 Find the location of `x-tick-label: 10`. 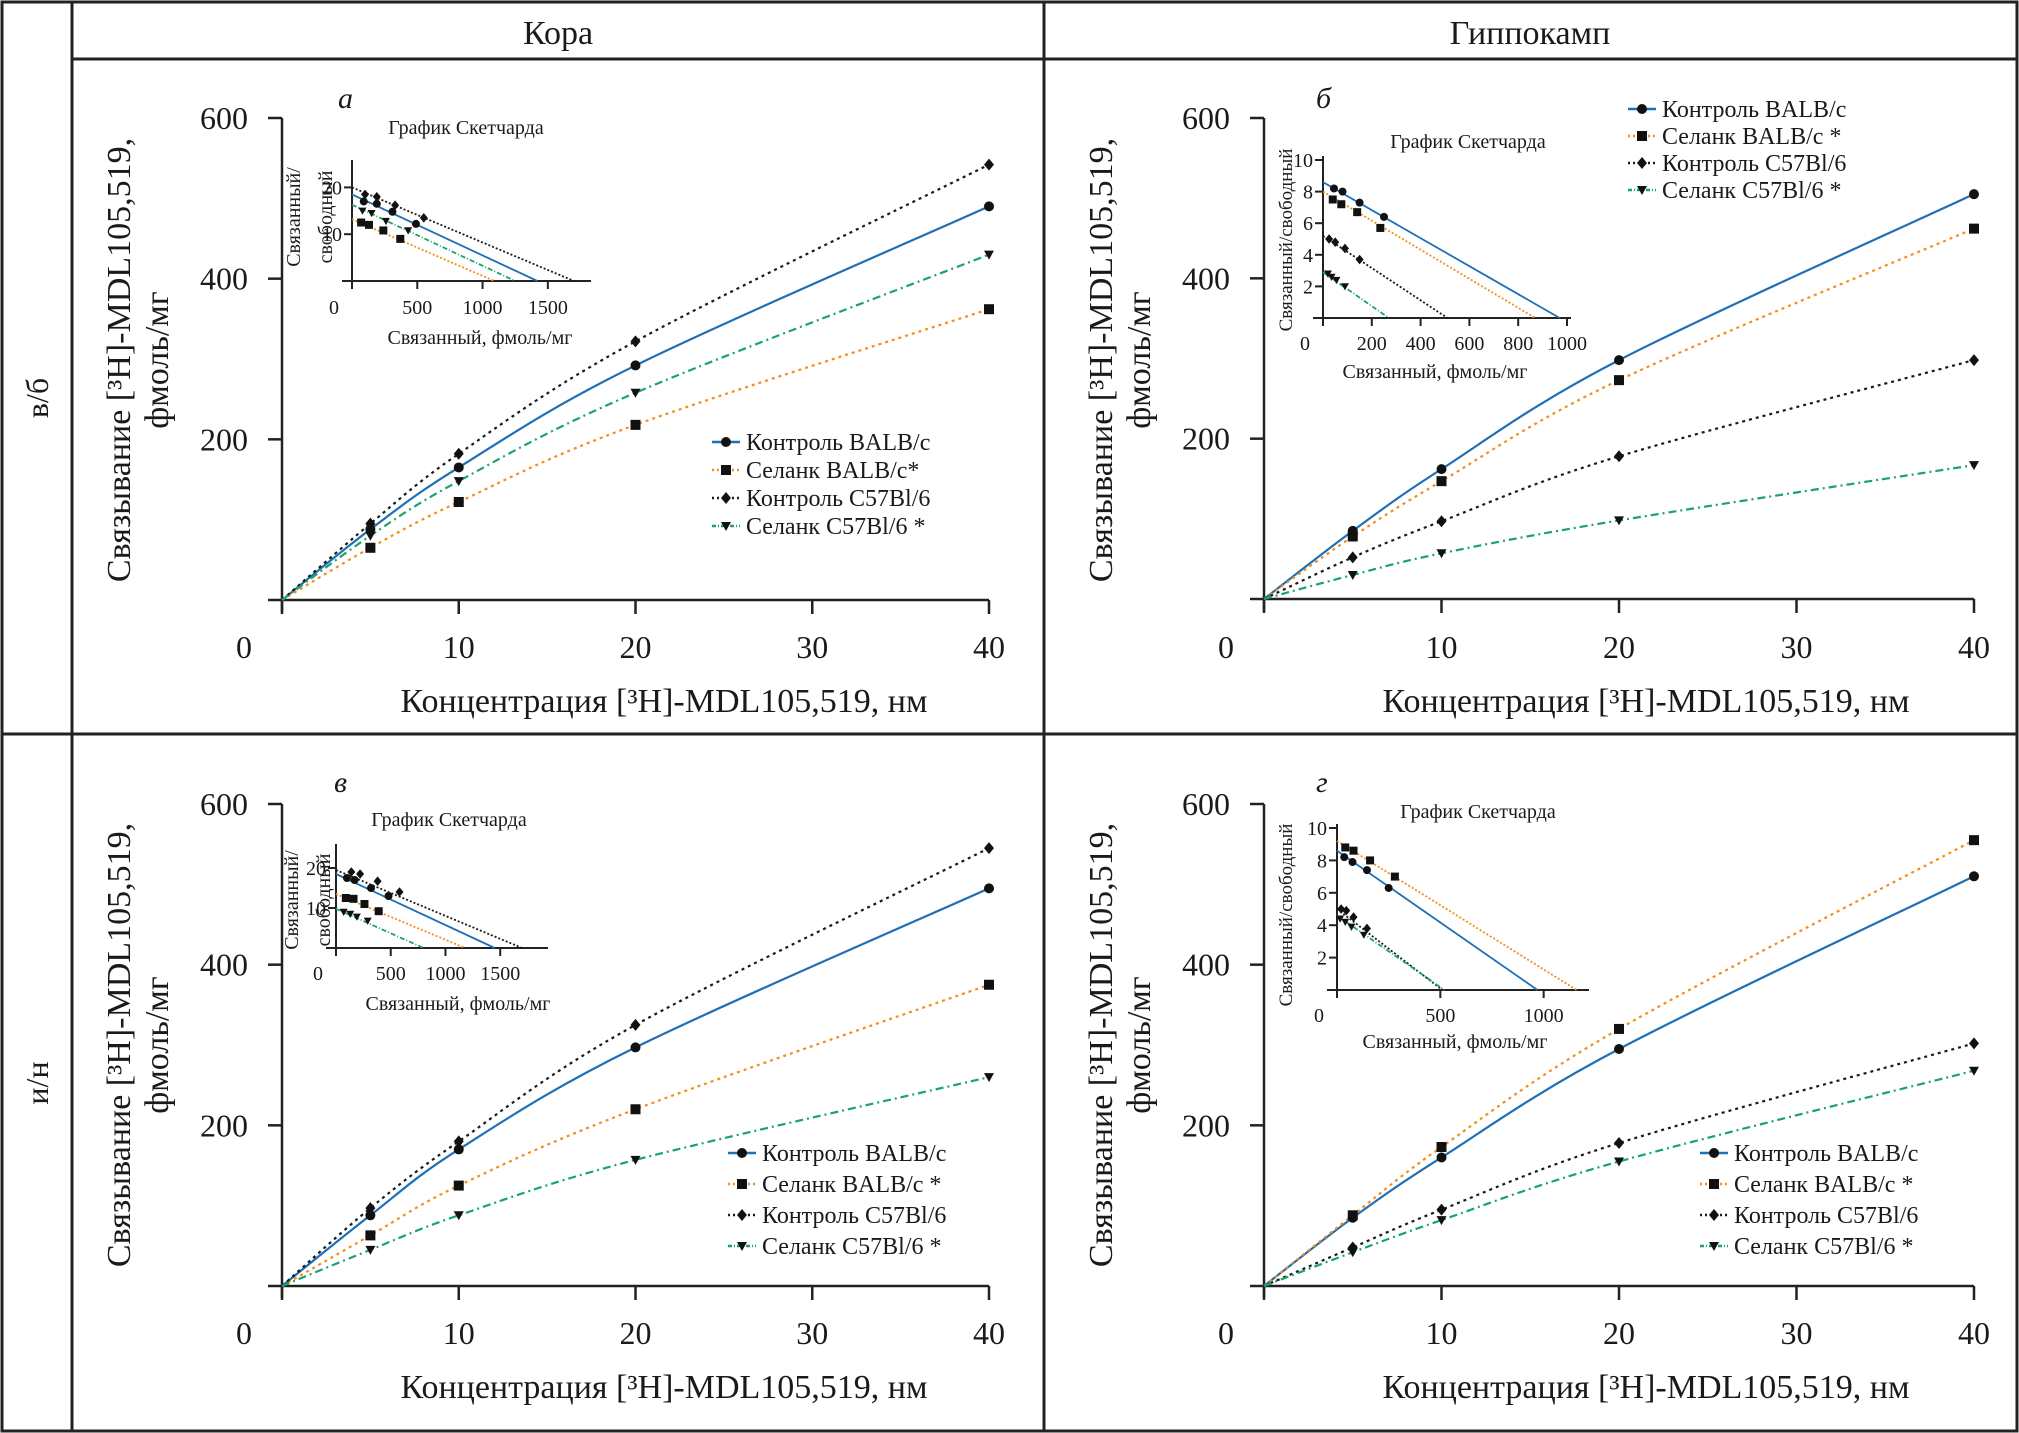

x-tick-label: 10 is located at coordinates (459, 647).